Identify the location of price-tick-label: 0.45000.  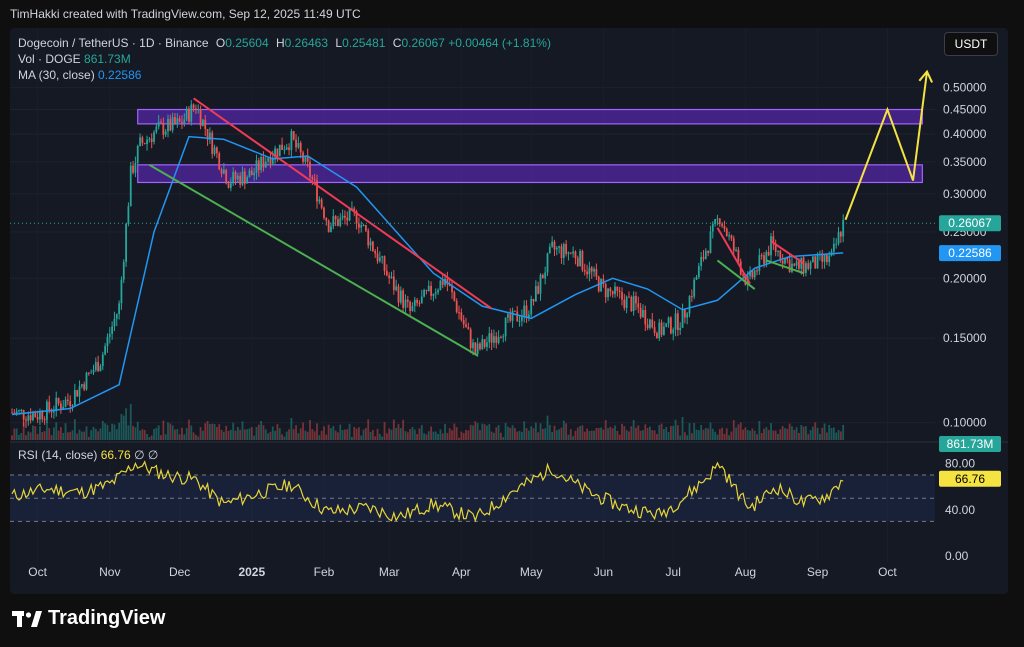
(965, 110).